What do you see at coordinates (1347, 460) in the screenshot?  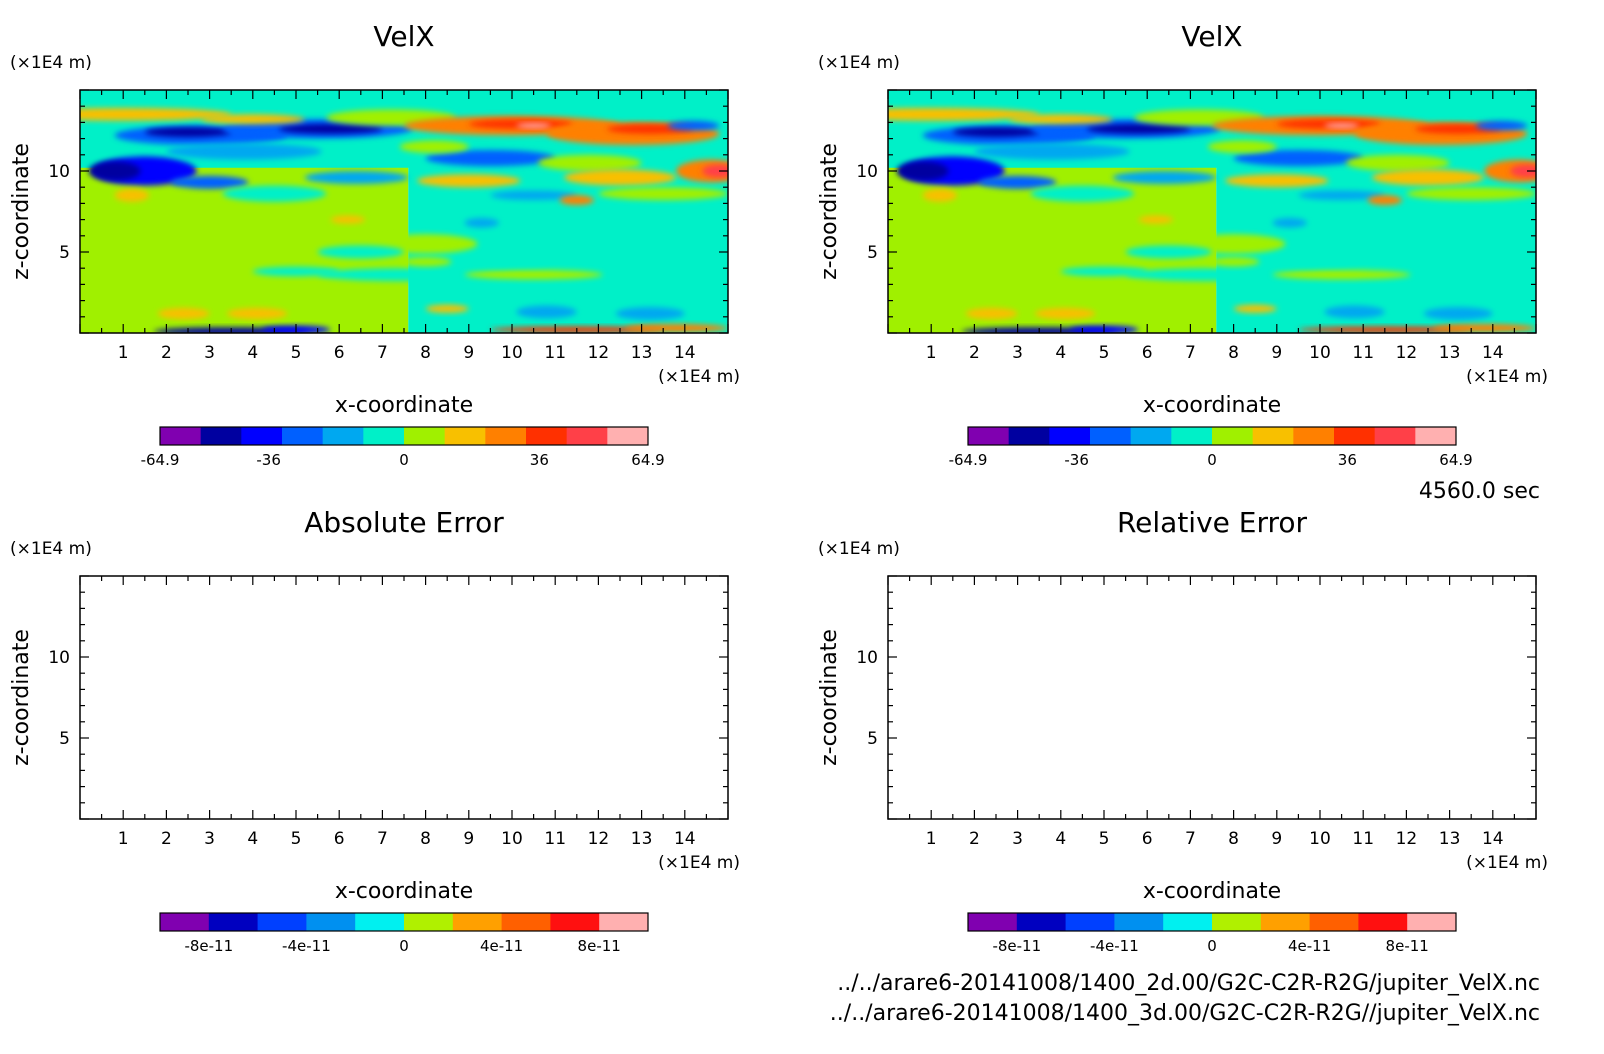 I see `colorbar-label: 36` at bounding box center [1347, 460].